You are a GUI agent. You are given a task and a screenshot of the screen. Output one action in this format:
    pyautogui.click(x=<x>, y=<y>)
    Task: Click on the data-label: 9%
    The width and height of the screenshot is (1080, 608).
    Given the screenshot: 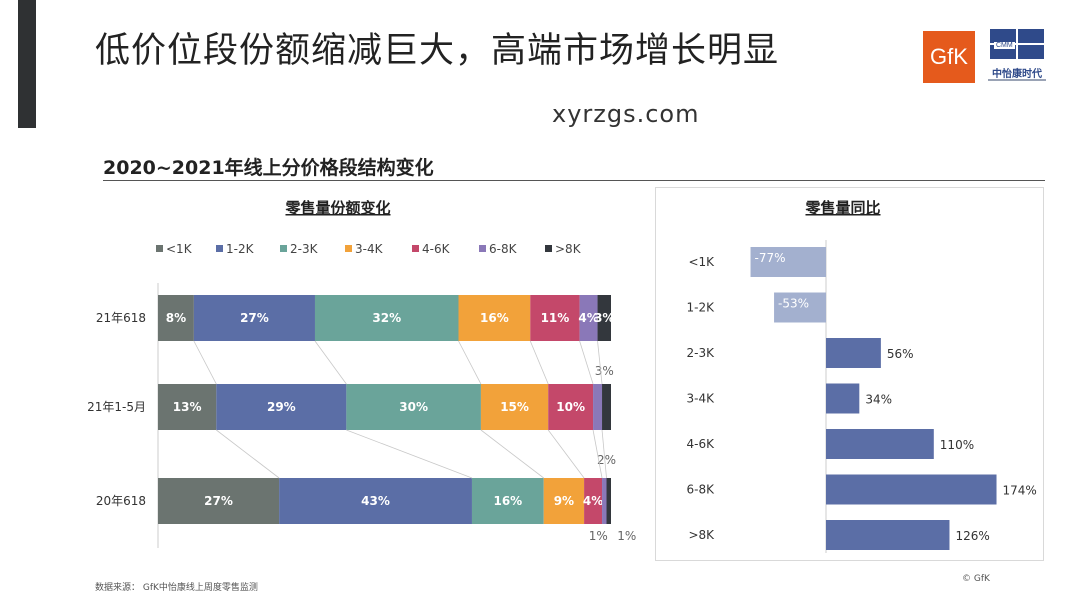 What is the action you would take?
    pyautogui.click(x=564, y=501)
    